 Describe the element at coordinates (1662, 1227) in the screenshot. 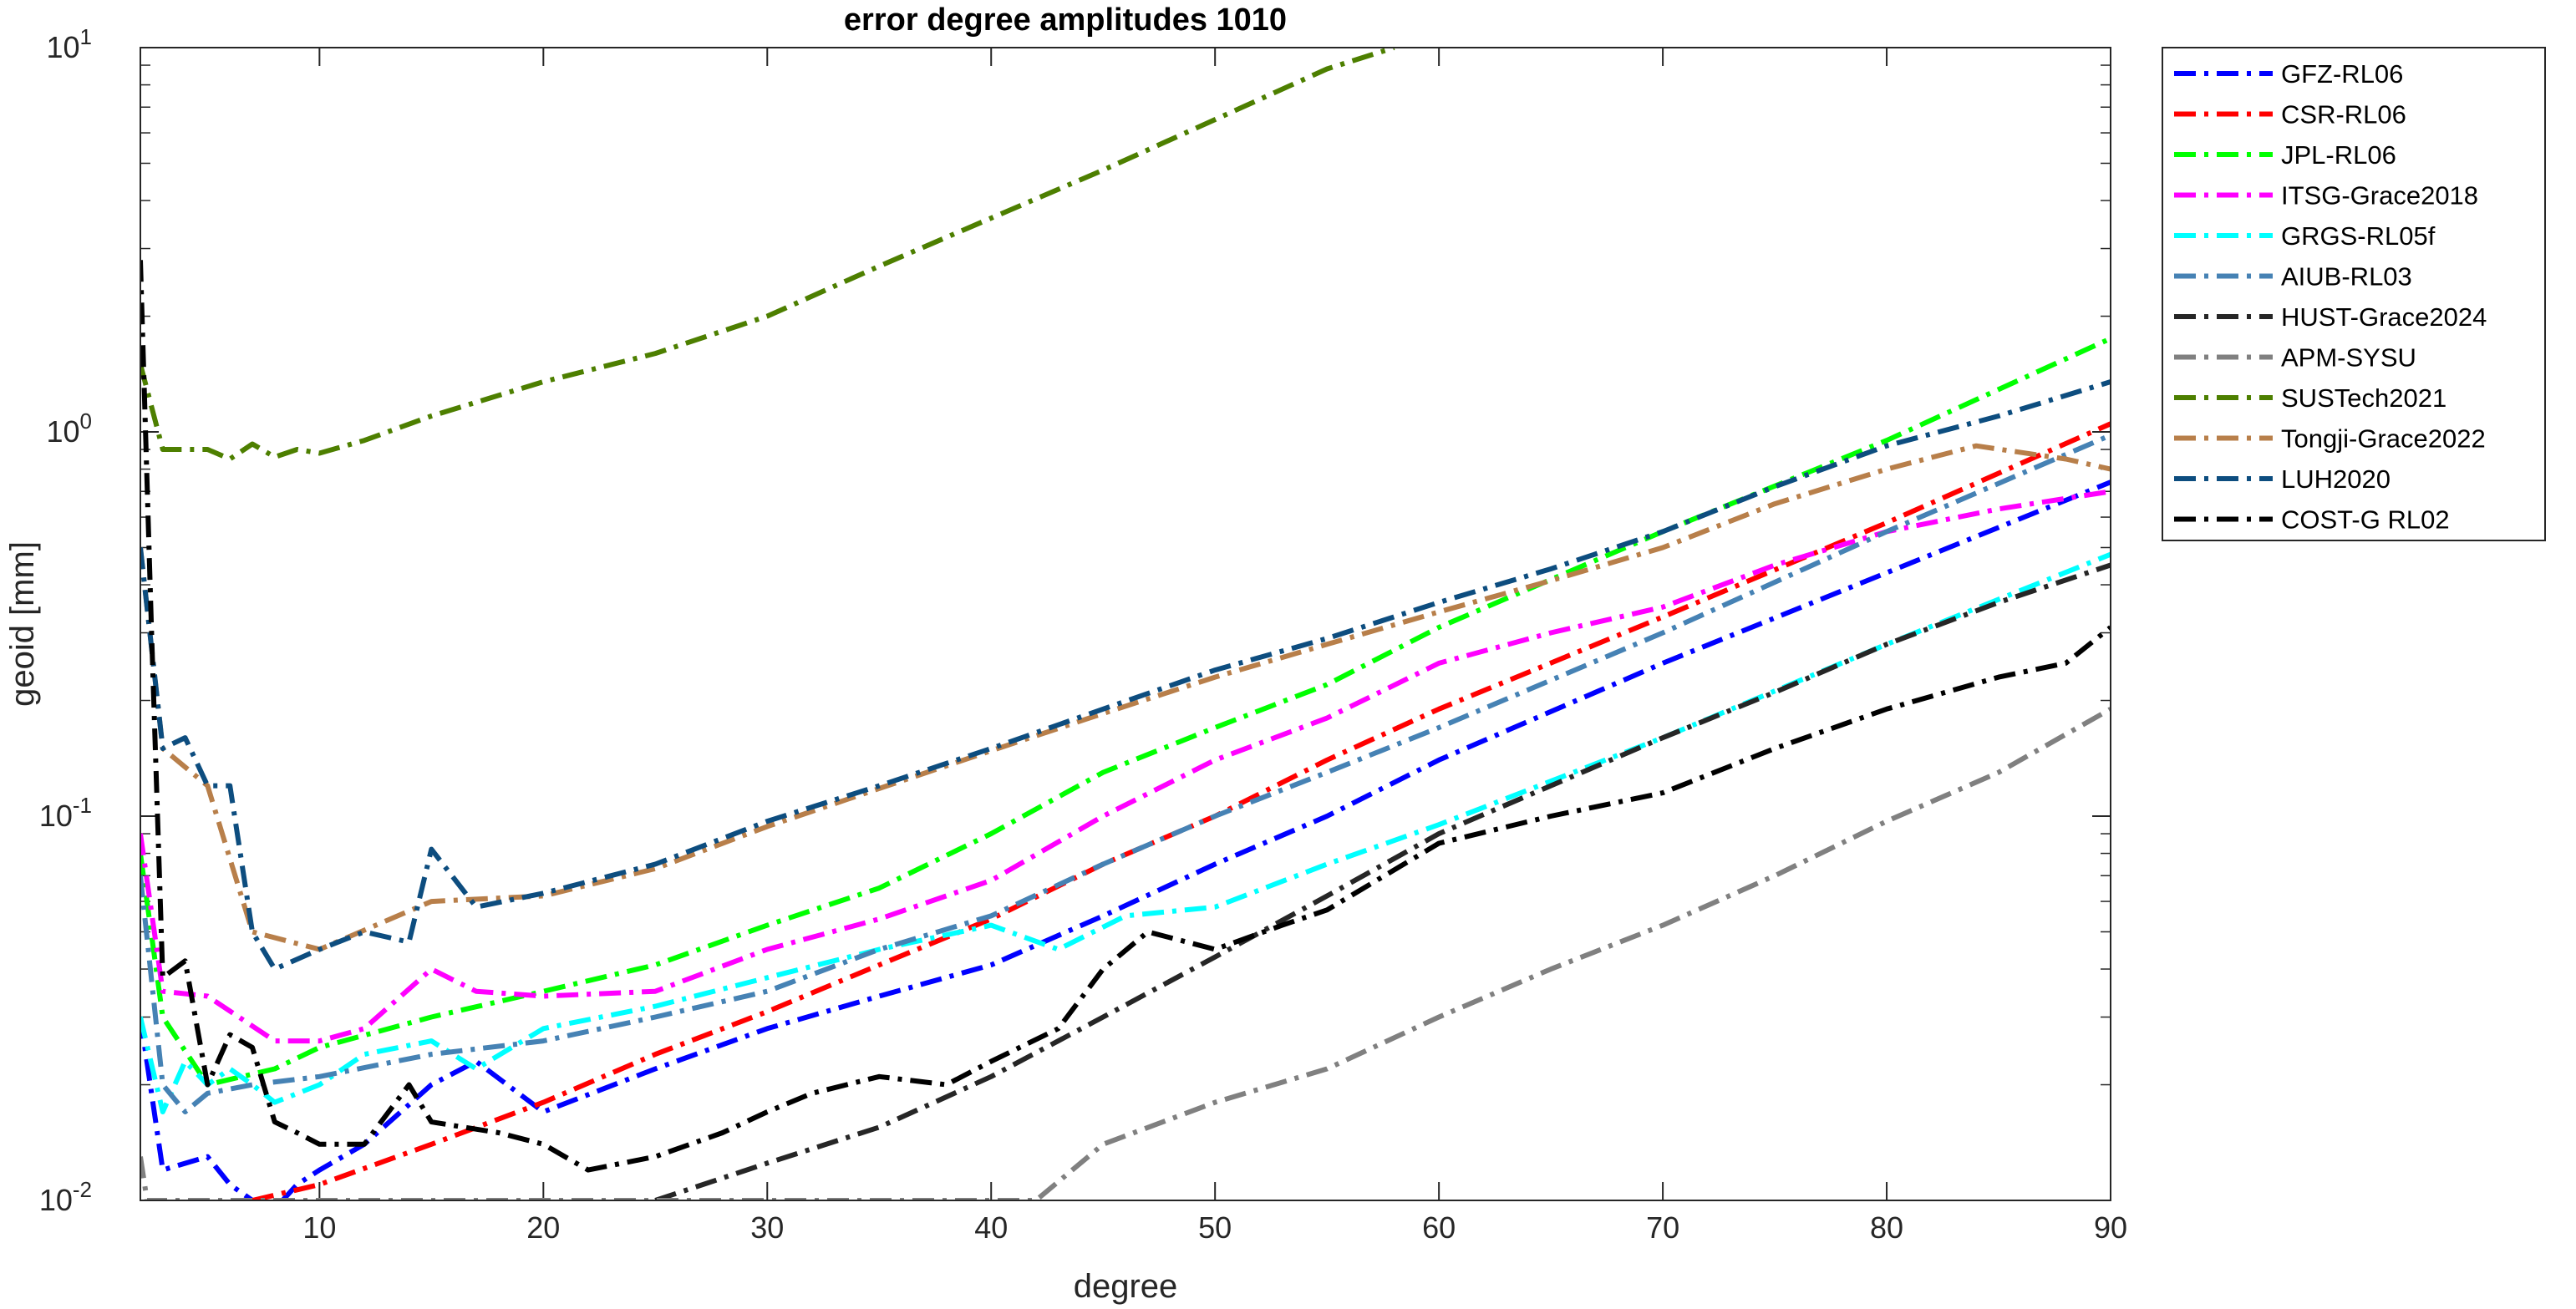

I see `x-tick-label: 70` at that location.